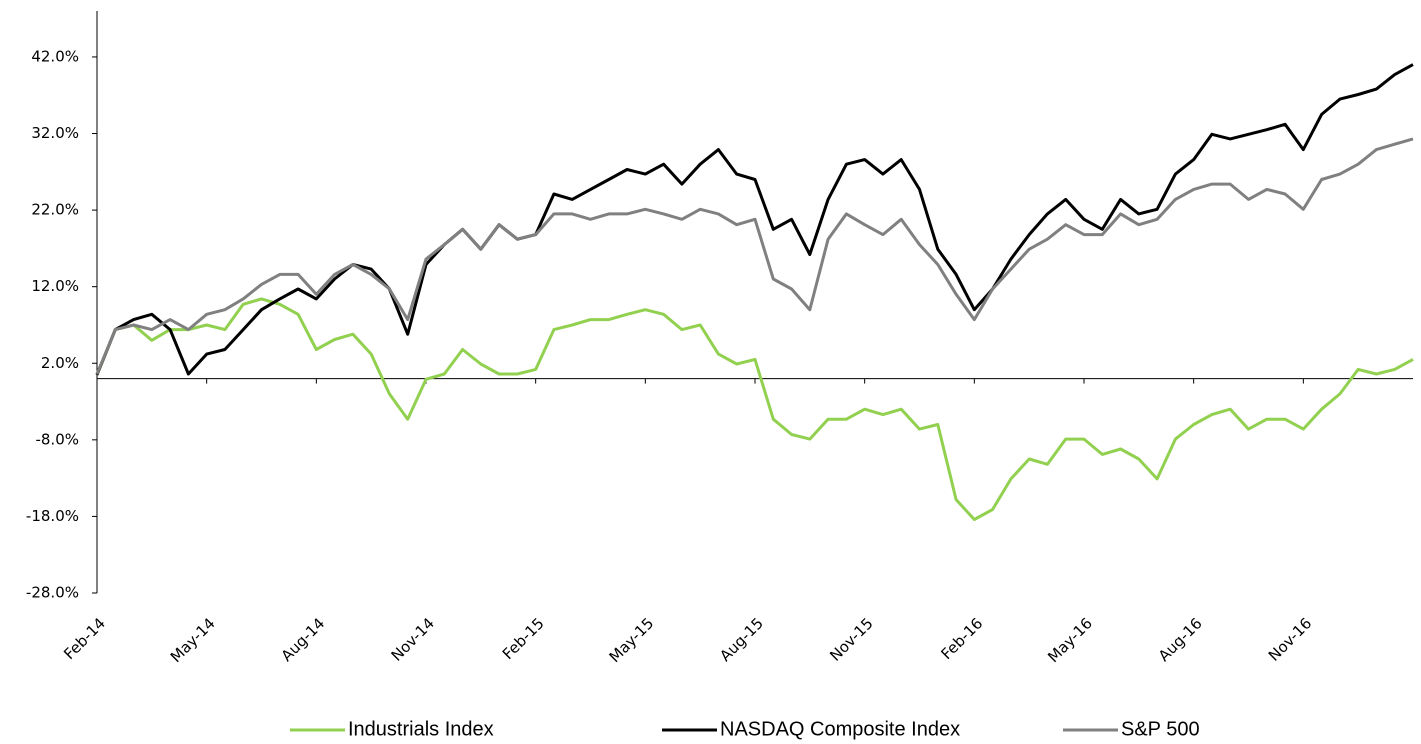  What do you see at coordinates (840, 729) in the screenshot?
I see `legend-label: NASDAQ Composite Index` at bounding box center [840, 729].